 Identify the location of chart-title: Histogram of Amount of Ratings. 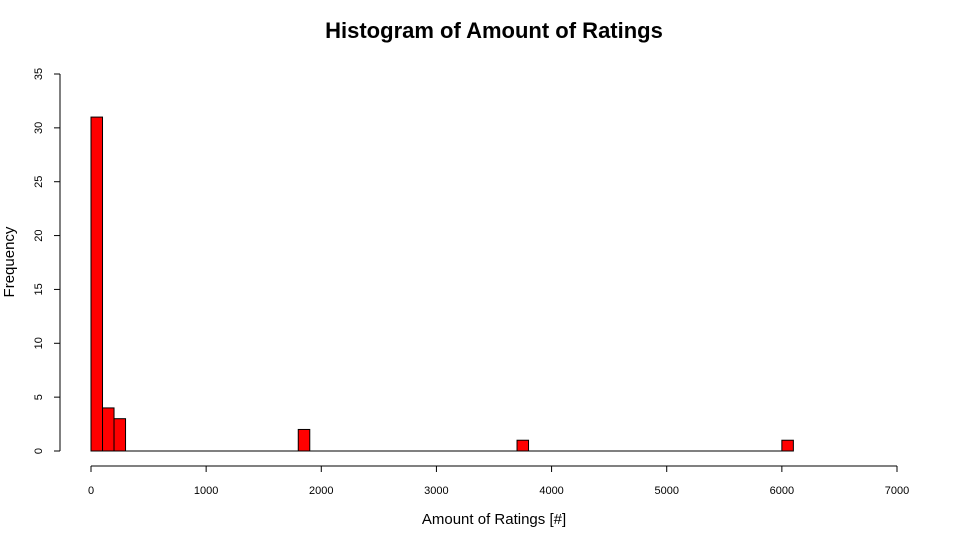
(494, 30).